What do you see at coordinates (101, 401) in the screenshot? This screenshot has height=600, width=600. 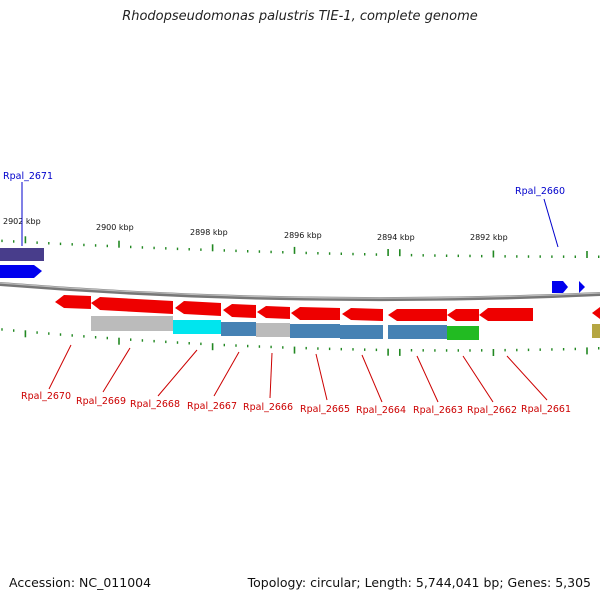 I see `reverse-gene-label: Rpal_2669` at bounding box center [101, 401].